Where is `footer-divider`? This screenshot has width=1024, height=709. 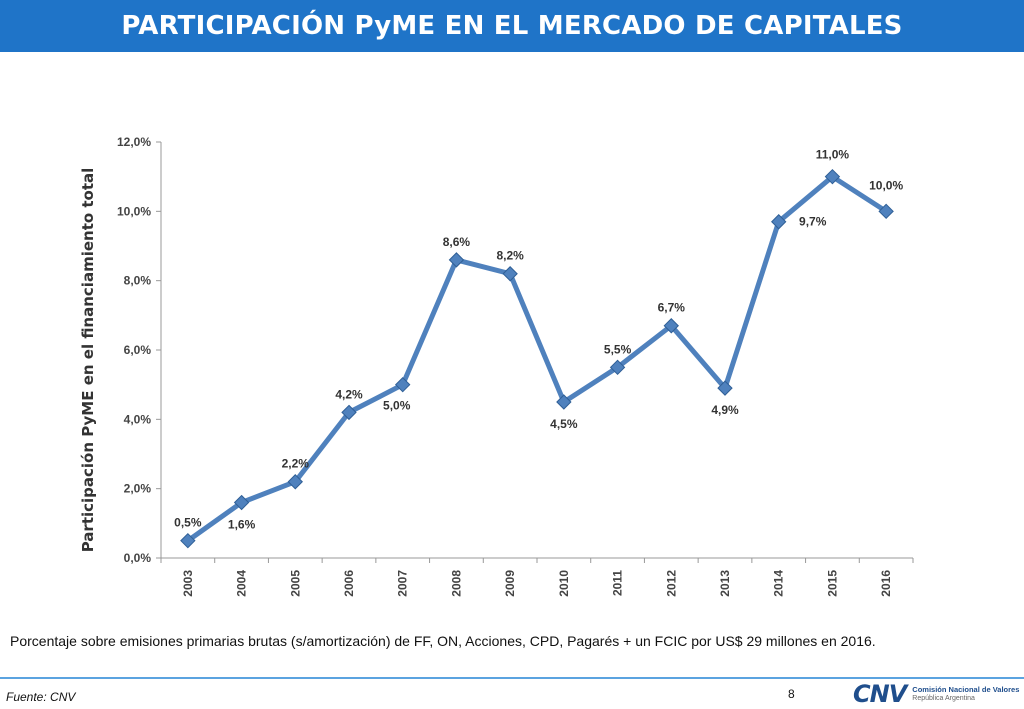 footer-divider is located at coordinates (512, 678).